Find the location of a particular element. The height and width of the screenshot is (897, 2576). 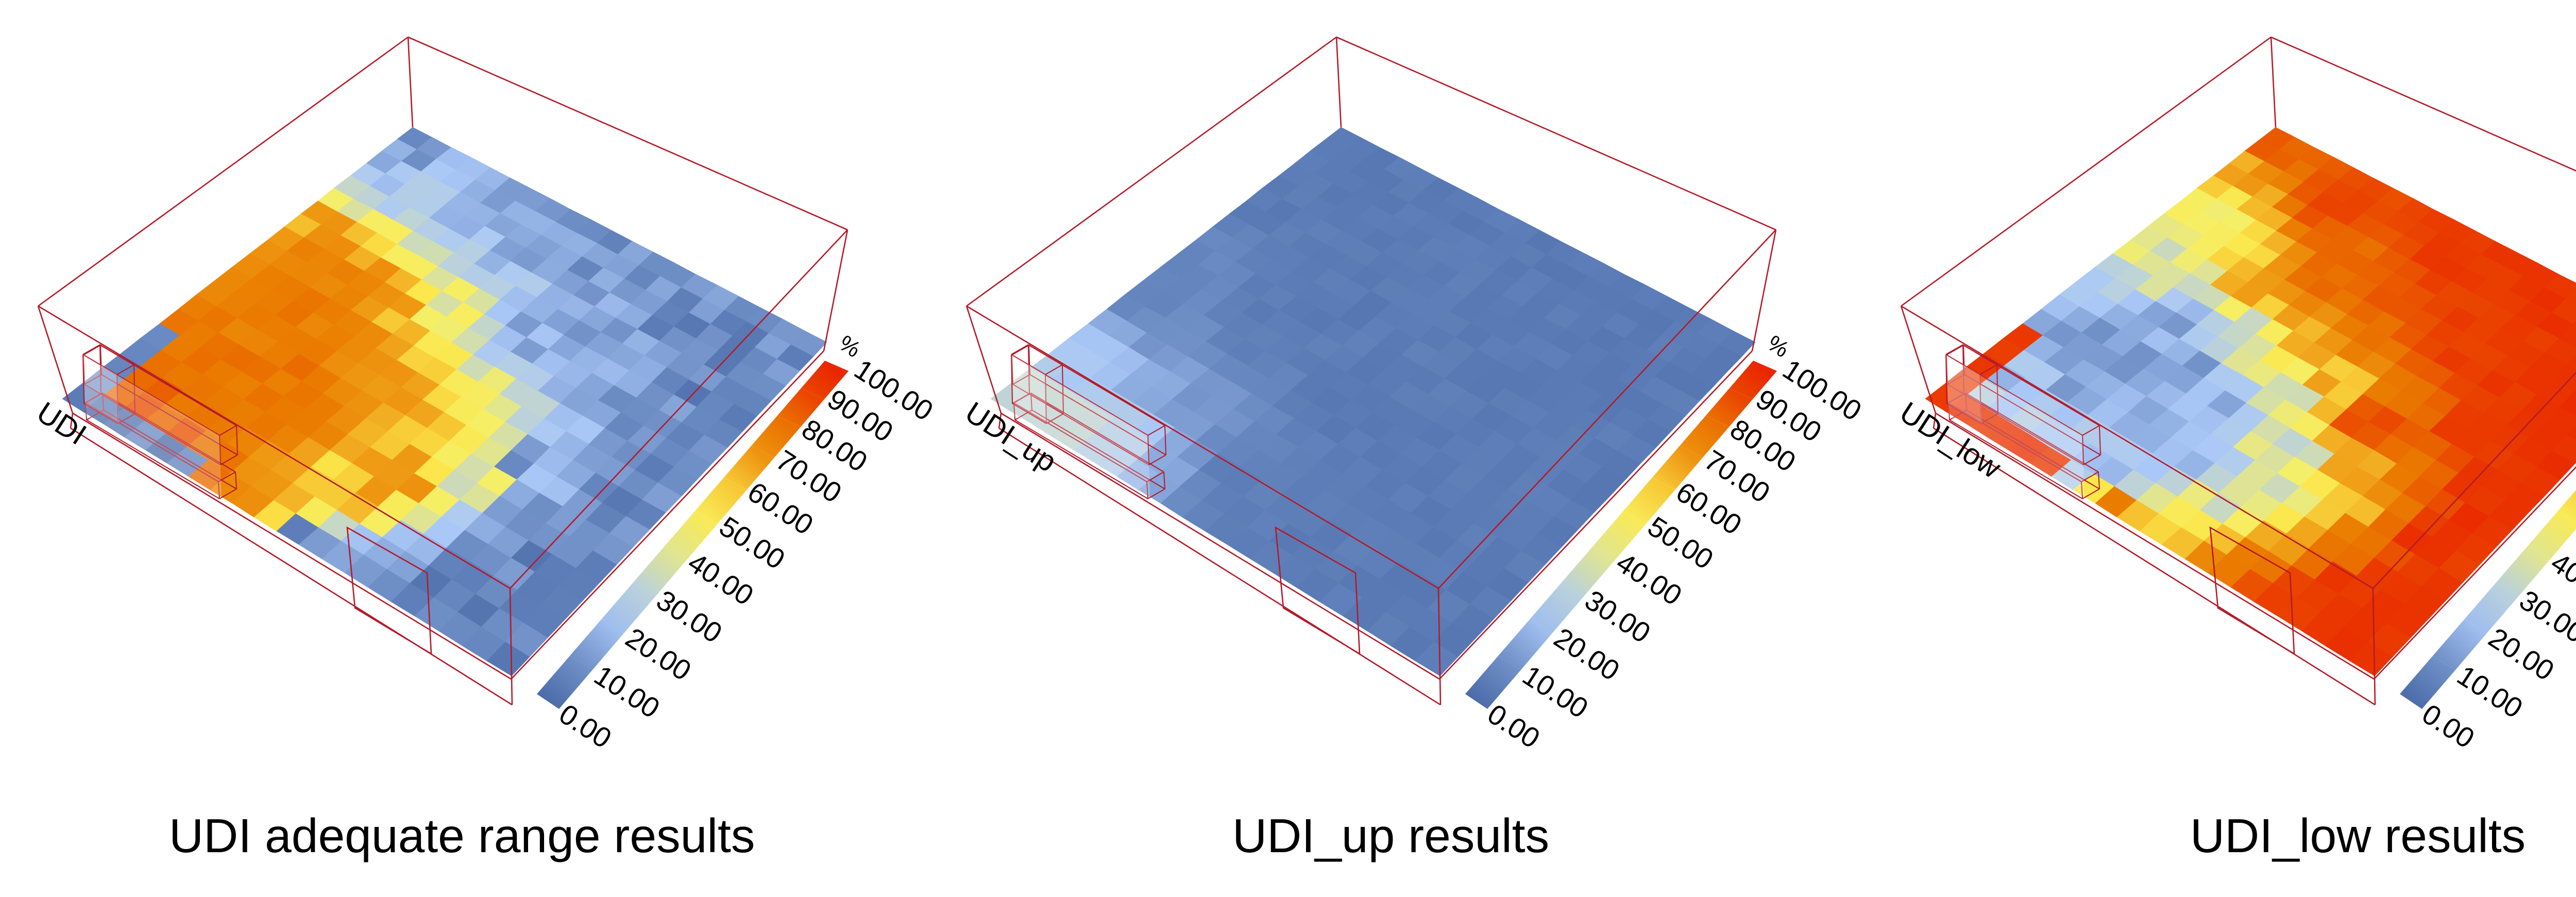

svg-text: UDI_up results is located at coordinates (1390, 835).